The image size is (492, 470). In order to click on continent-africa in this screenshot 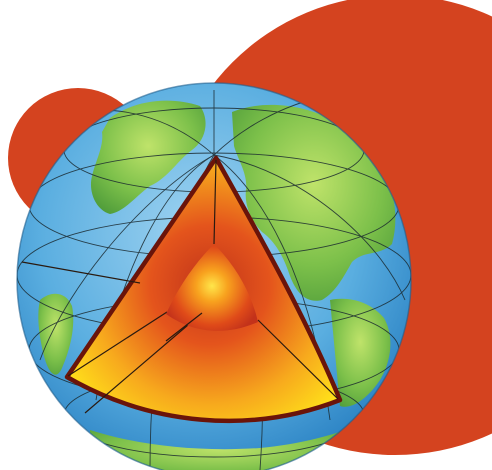, I will do `click(360, 352)`.